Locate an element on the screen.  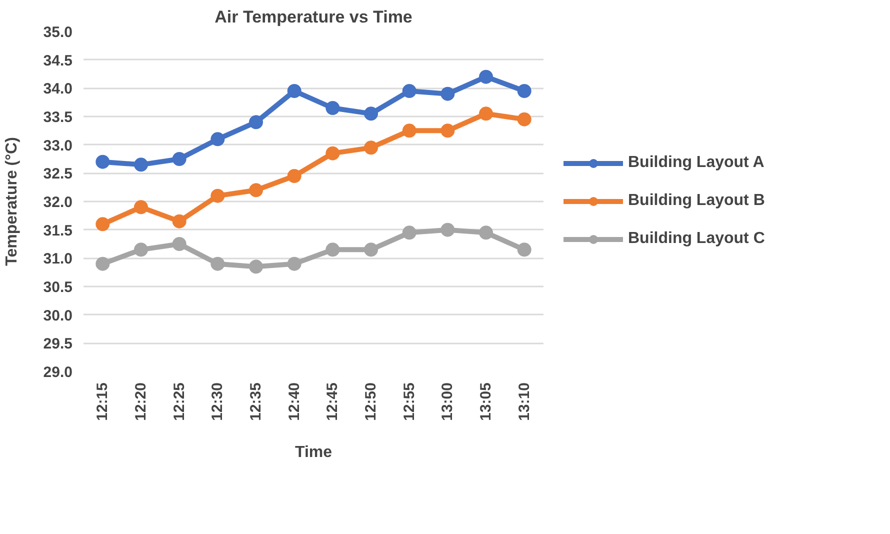
legend-label: Building Layout C is located at coordinates (696, 239).